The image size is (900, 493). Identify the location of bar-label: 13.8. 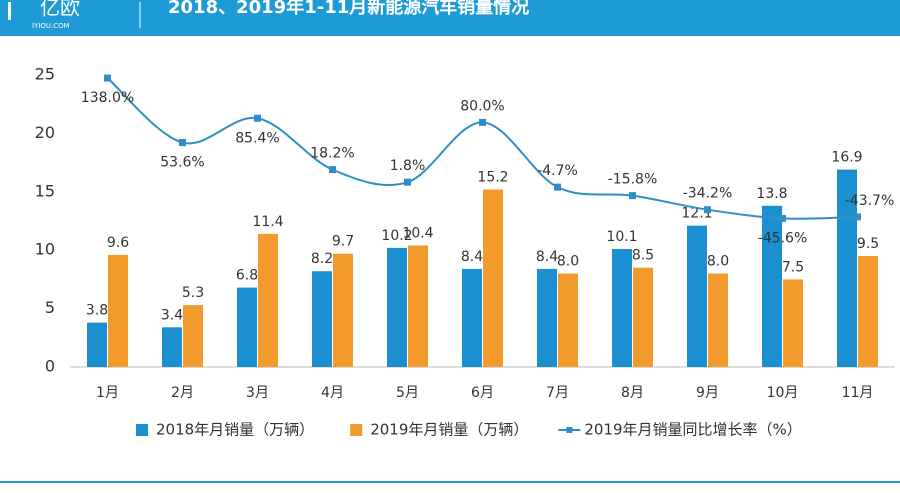
(771, 194).